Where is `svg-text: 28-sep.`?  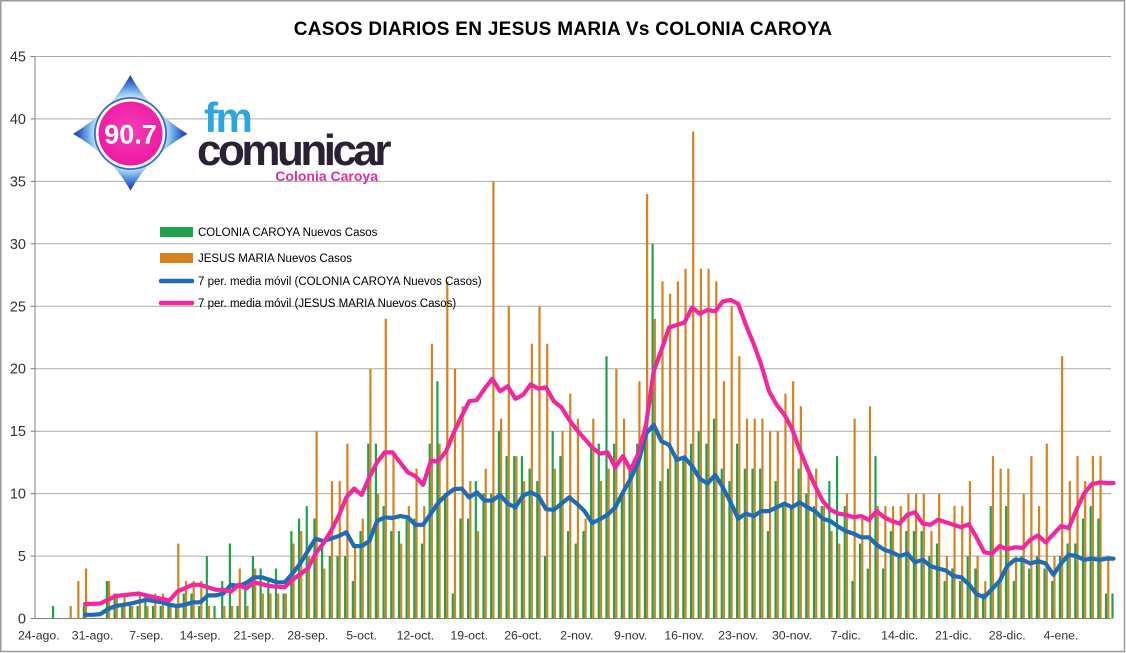
svg-text: 28-sep. is located at coordinates (307, 636).